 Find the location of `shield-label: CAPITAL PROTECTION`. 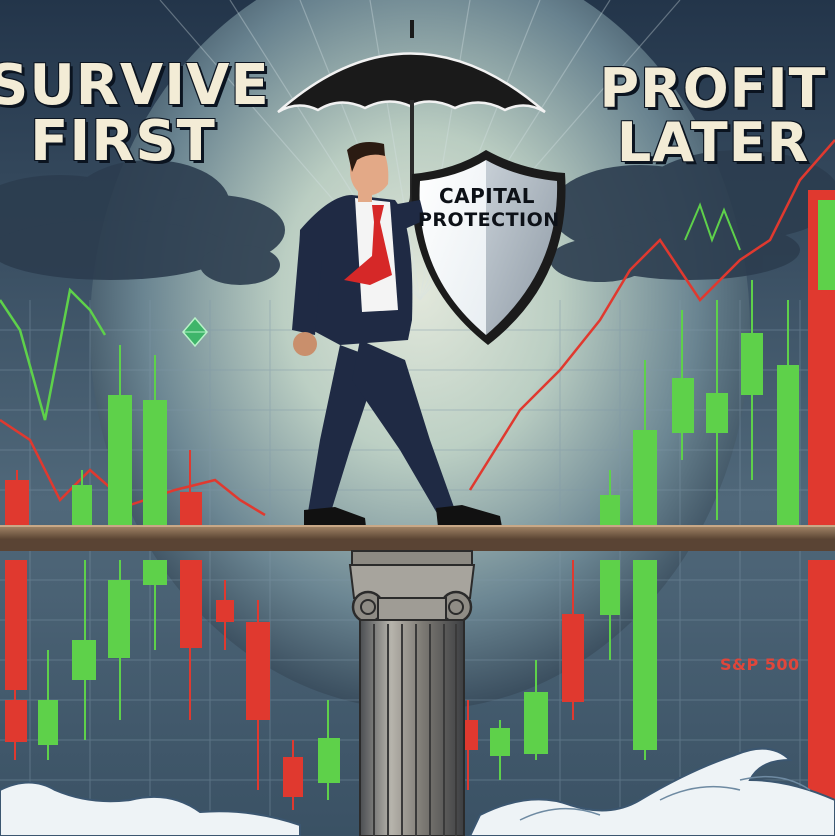

shield-label: CAPITAL PROTECTION is located at coordinates (489, 207).